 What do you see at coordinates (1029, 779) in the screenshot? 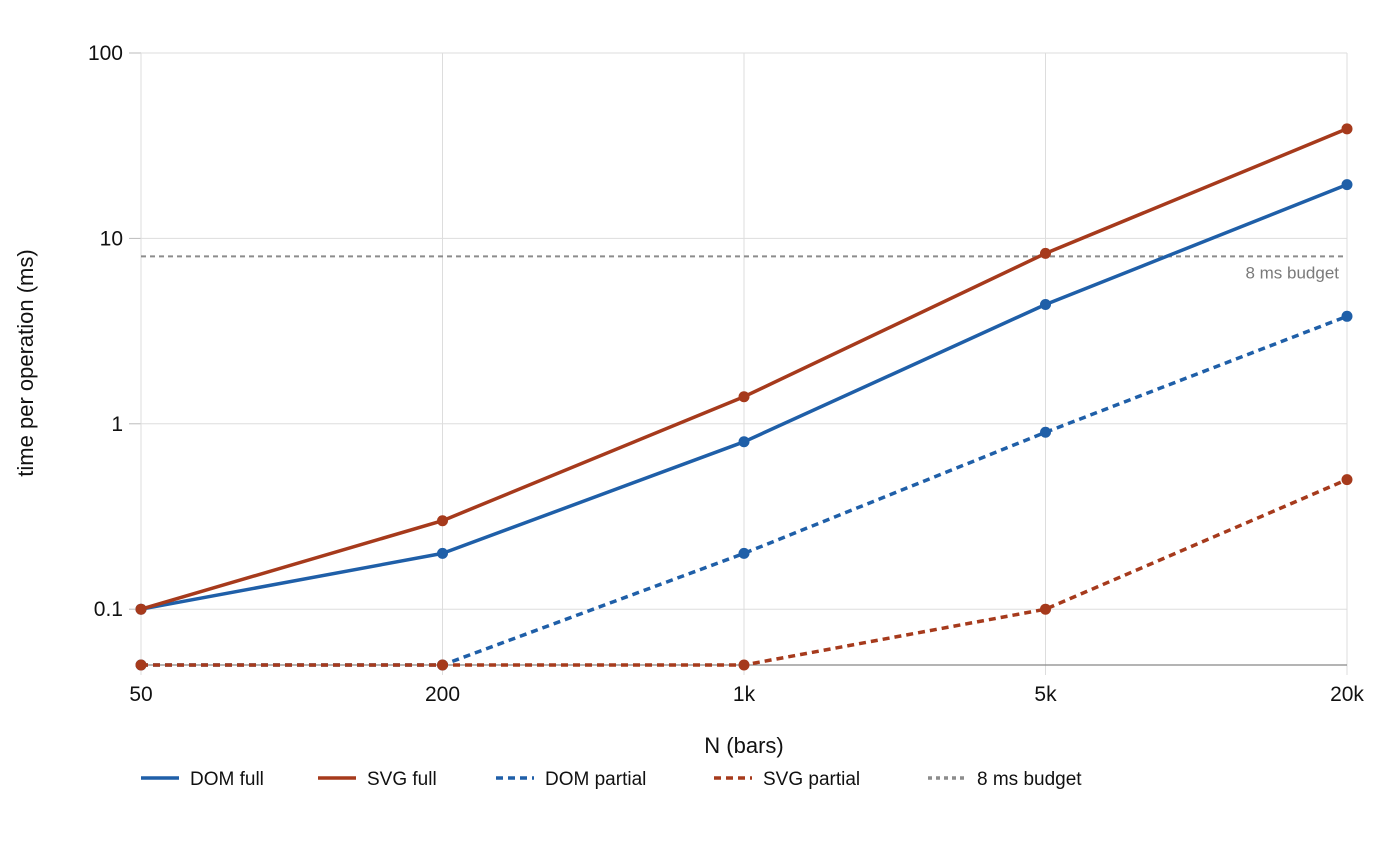
I see `legend-label: 8 ms budget` at bounding box center [1029, 779].